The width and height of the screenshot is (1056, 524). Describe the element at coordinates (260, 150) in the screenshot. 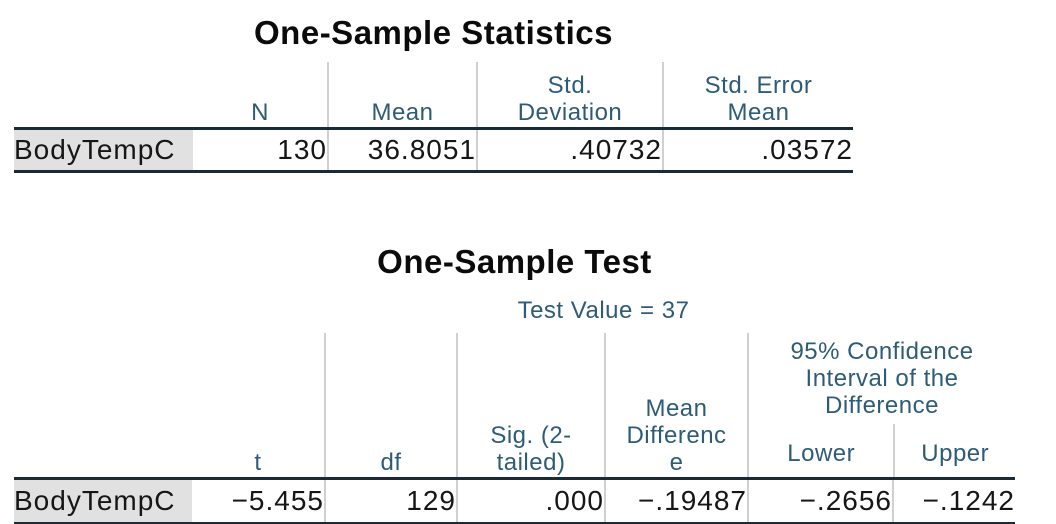

I see `value-n: 130` at that location.